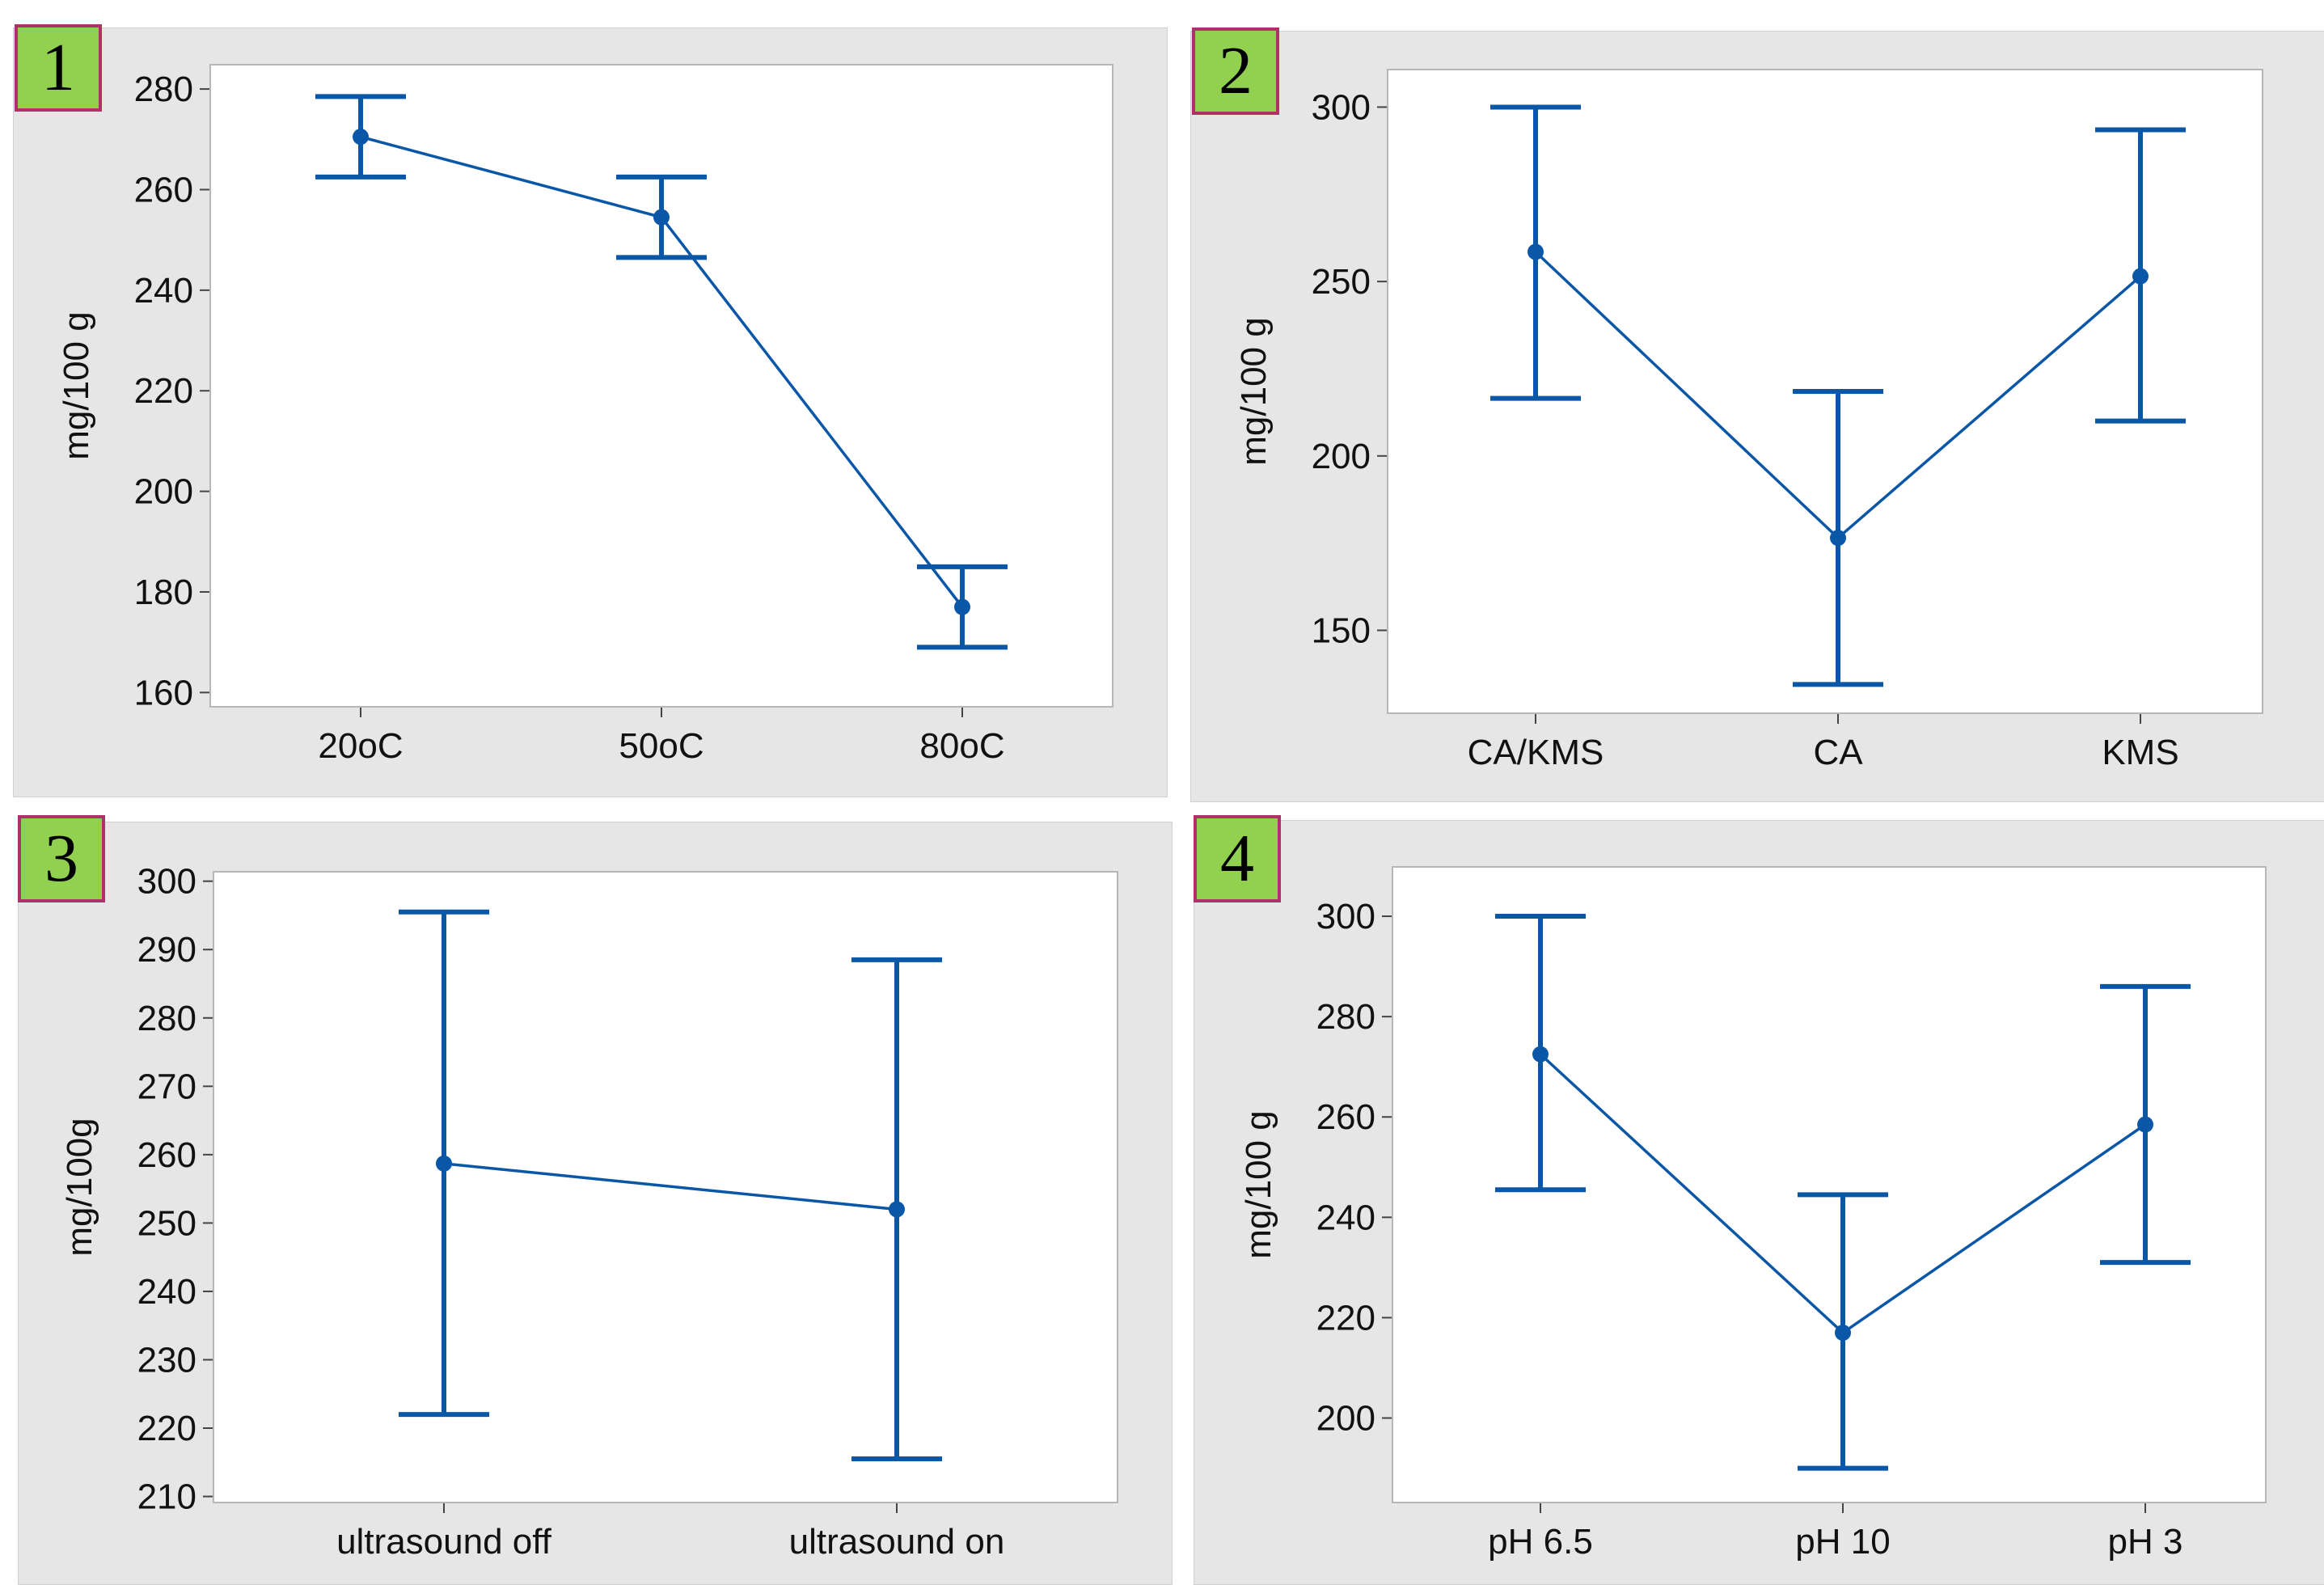 This screenshot has width=2324, height=1585. Describe the element at coordinates (166, 1497) in the screenshot. I see `y-tick-label: 210` at that location.